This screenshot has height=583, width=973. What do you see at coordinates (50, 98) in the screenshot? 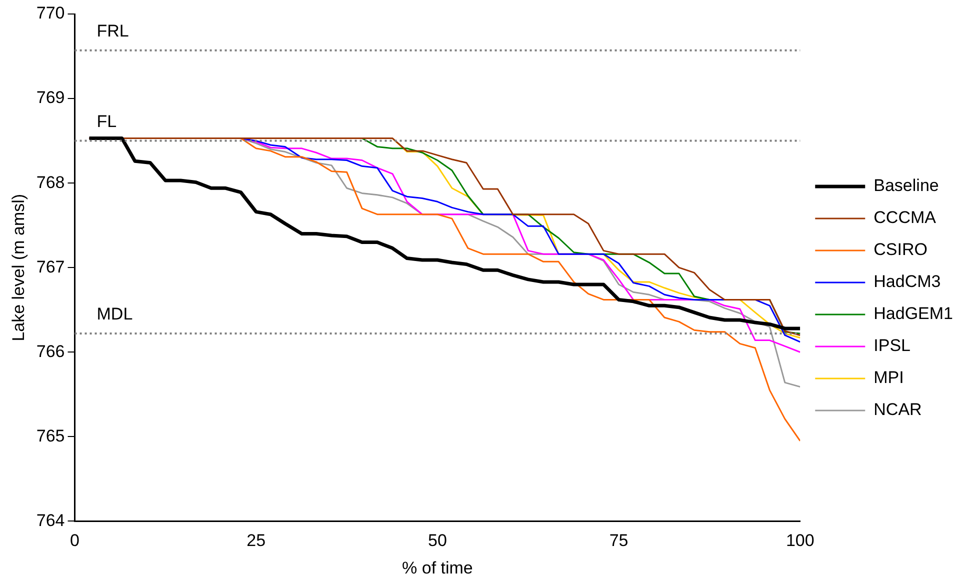
I see `y-tick-label: 769` at bounding box center [50, 98].